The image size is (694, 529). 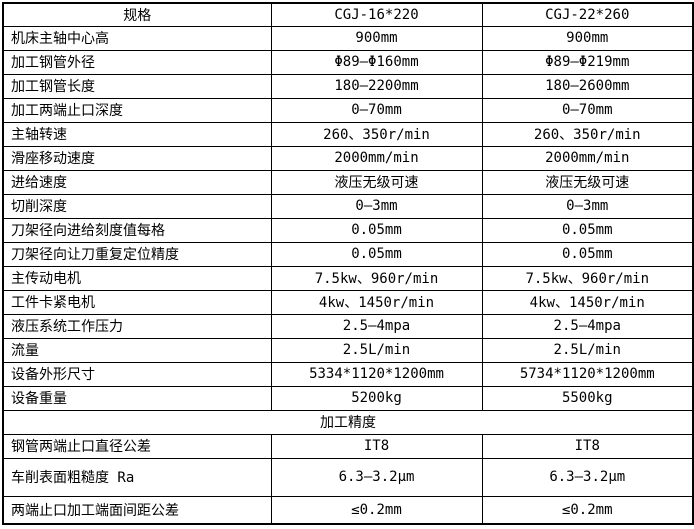 I want to click on spec-label: 滑座移动速度, so click(x=137, y=158).